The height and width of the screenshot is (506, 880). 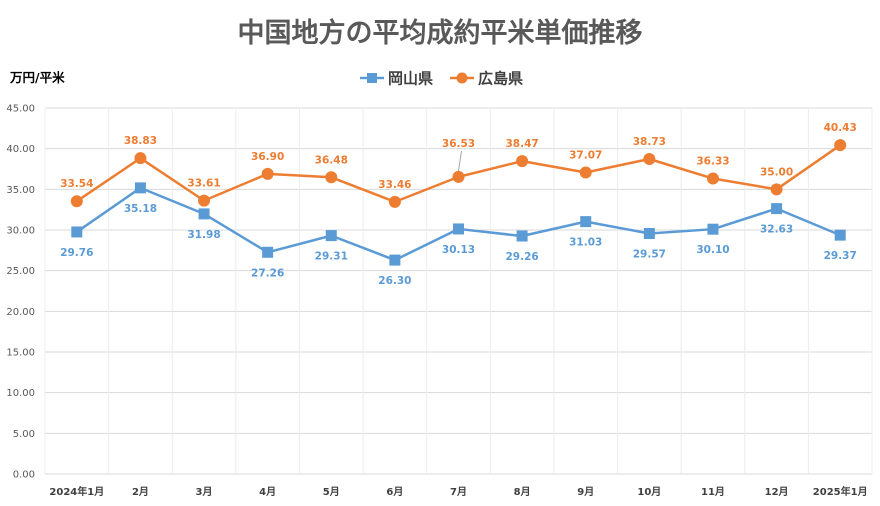 What do you see at coordinates (585, 243) in the screenshot?
I see `data-label: 31.03` at bounding box center [585, 243].